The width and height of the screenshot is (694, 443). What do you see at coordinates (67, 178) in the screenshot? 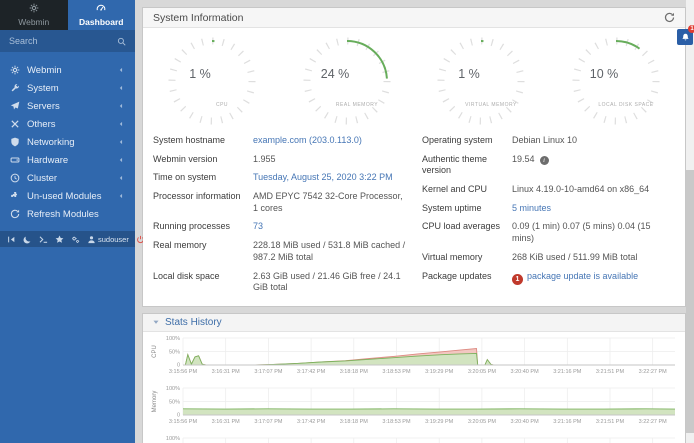
I see `sidebar-item-cluster: Cluster` at bounding box center [67, 178].